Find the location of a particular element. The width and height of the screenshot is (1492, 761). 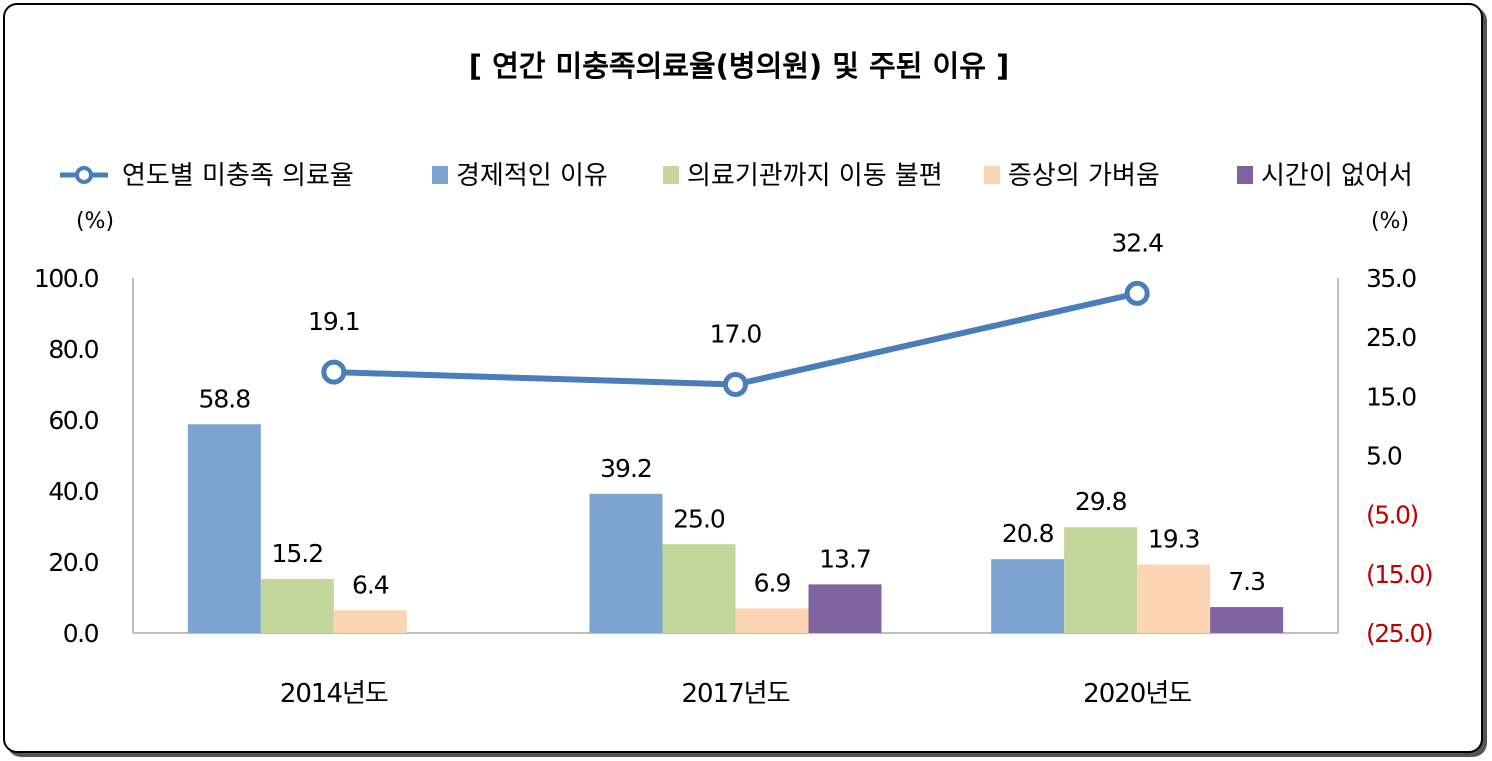

left-tick-label: 100.0 is located at coordinates (66, 278).